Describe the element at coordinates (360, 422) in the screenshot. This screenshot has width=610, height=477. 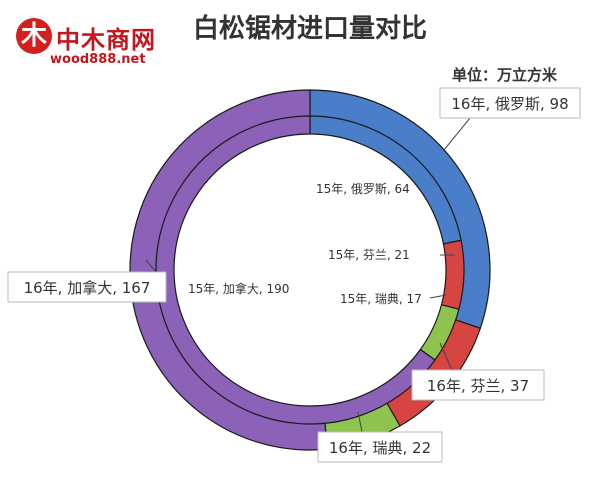
I see `leader-line-outer-瑞典` at that location.